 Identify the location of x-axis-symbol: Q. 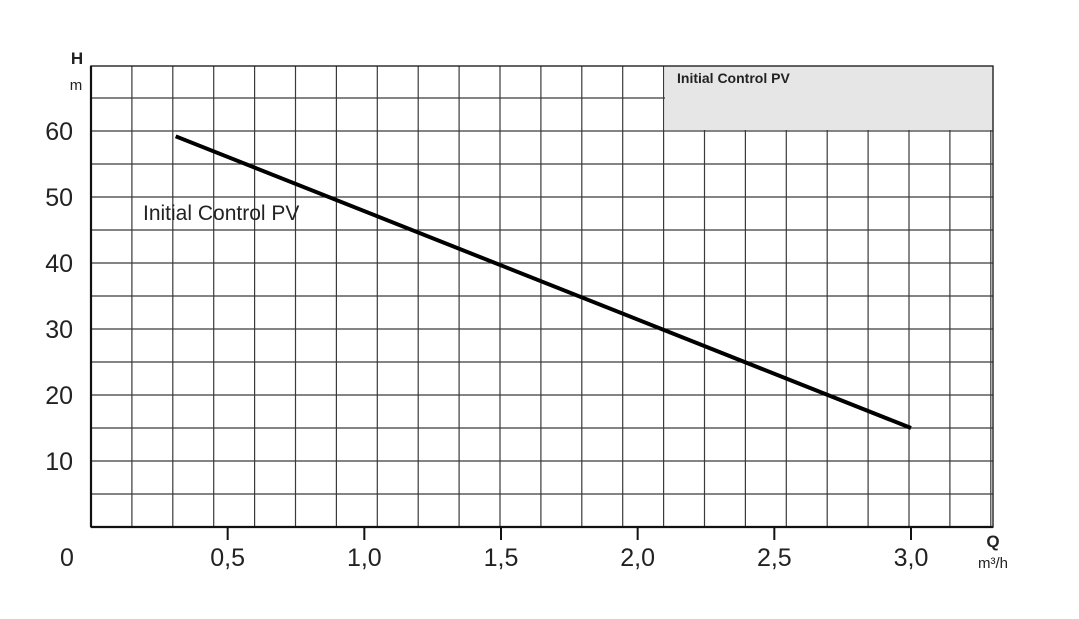
(992, 541).